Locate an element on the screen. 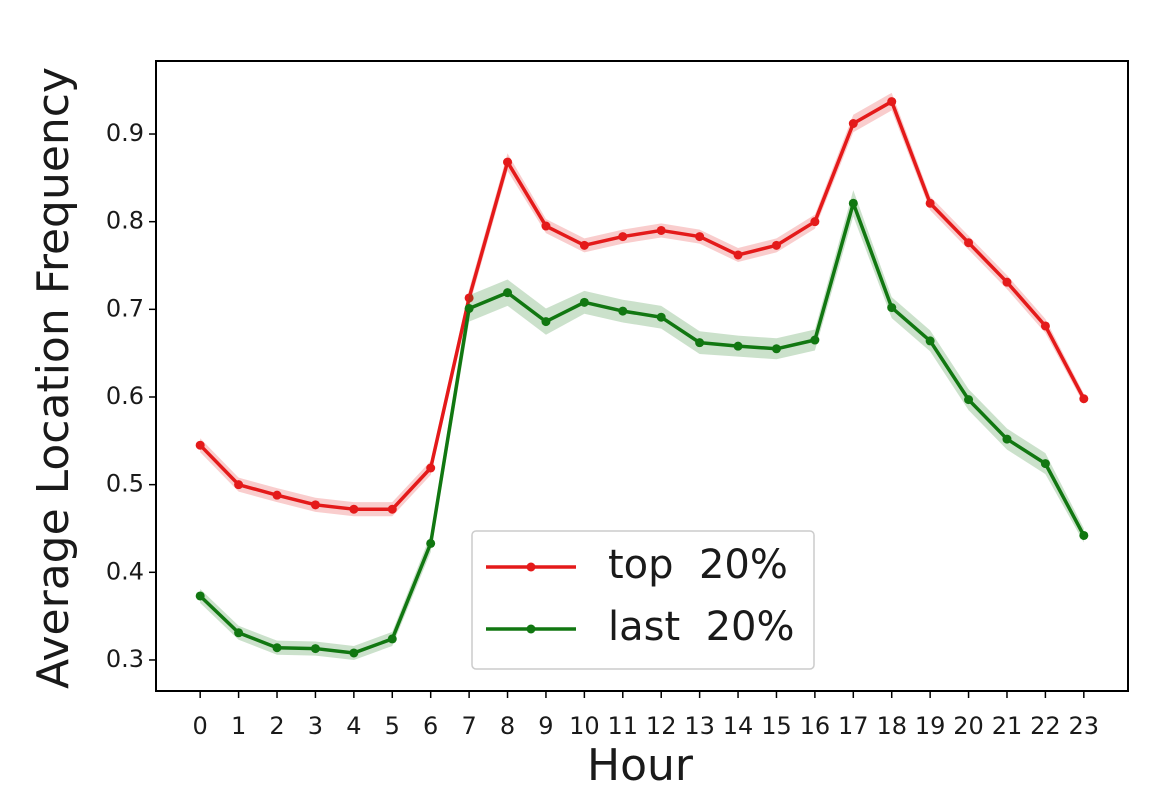  x-tick-label: 3 is located at coordinates (315, 726).